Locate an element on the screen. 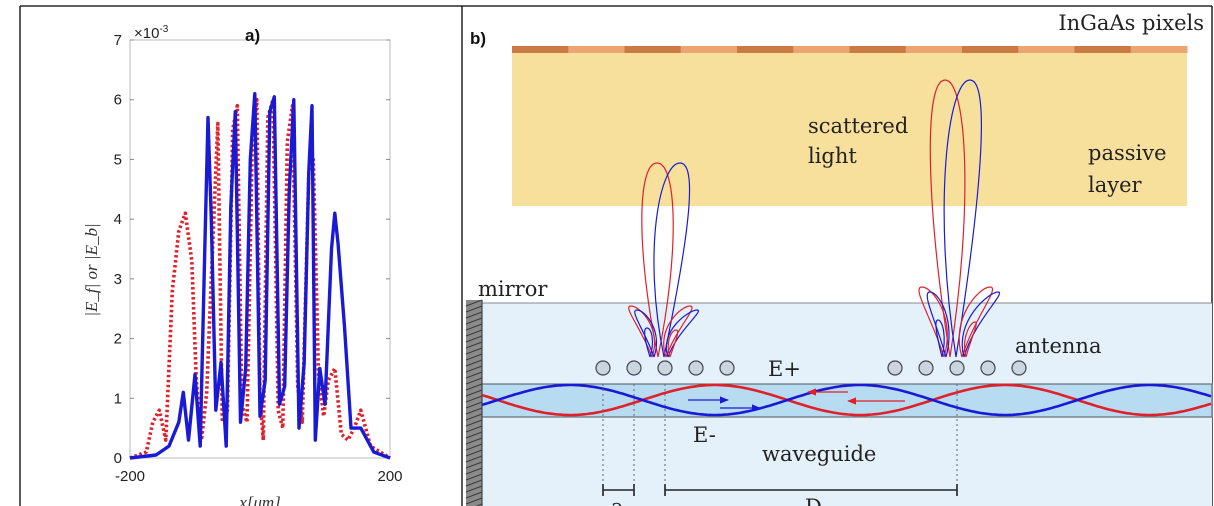  propagation-arrows is located at coordinates (796, 400).